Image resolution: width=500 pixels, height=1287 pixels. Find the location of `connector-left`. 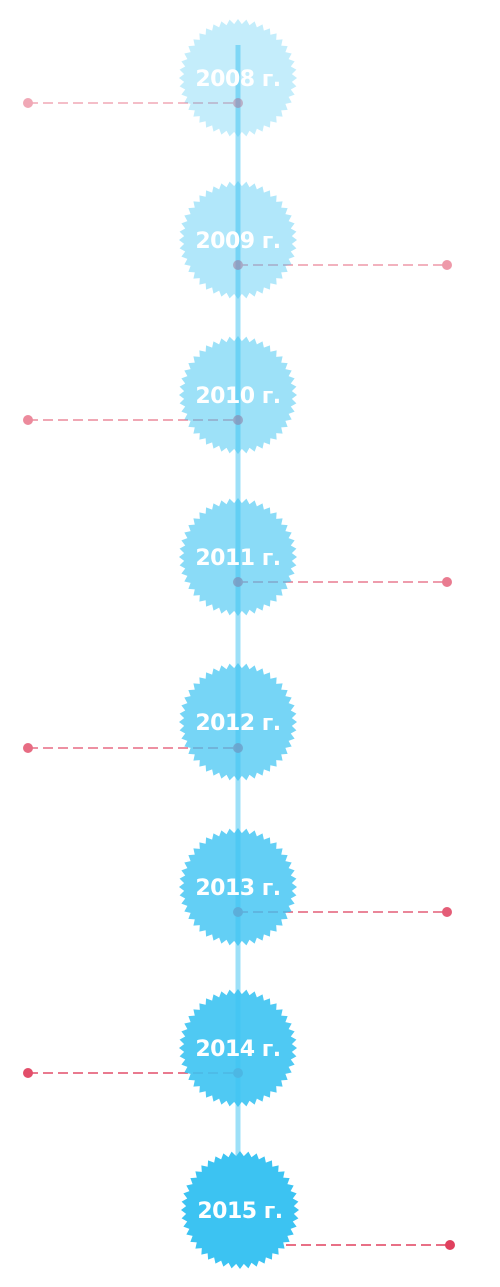

connector-left is located at coordinates (133, 103).